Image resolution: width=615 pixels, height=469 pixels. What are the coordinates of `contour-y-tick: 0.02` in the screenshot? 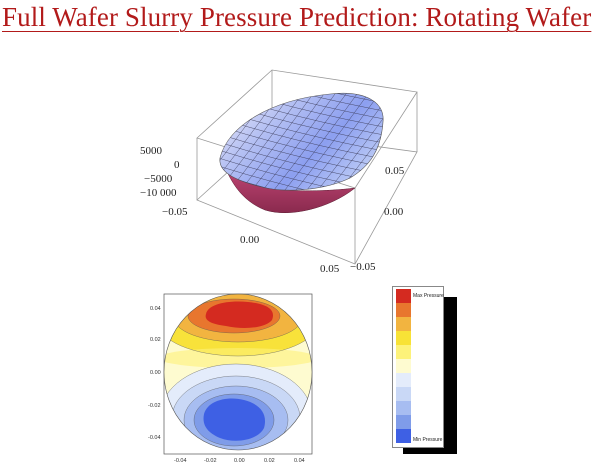 It's located at (155, 340).